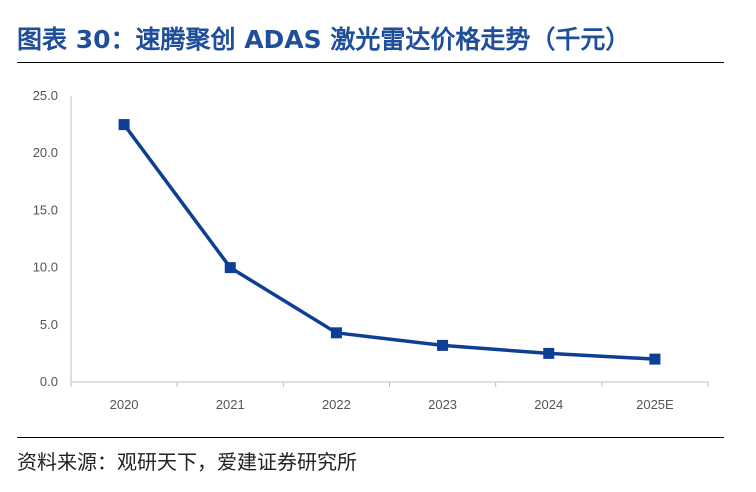 The height and width of the screenshot is (492, 756). I want to click on y-tick-label: 5.0, so click(49, 324).